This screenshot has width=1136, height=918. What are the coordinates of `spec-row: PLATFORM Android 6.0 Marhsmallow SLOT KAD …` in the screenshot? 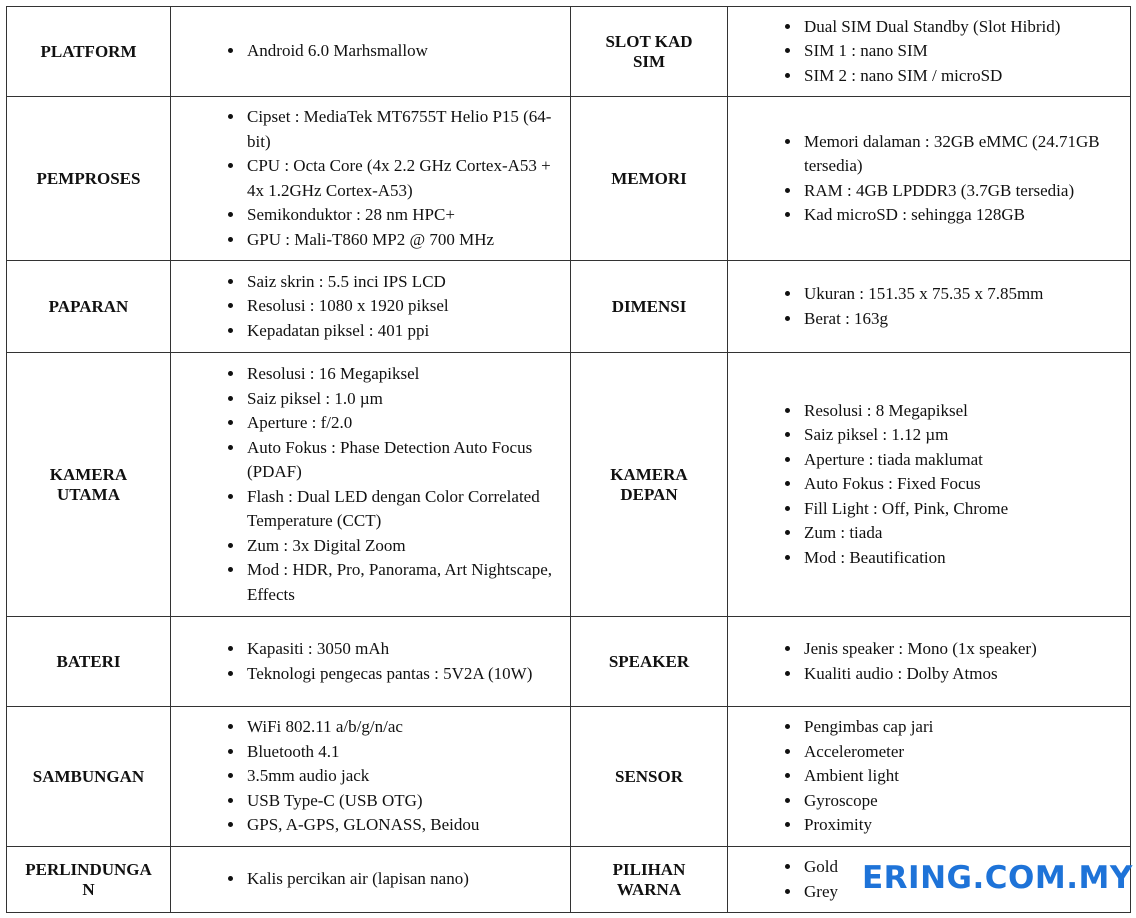 It's located at (568, 51).